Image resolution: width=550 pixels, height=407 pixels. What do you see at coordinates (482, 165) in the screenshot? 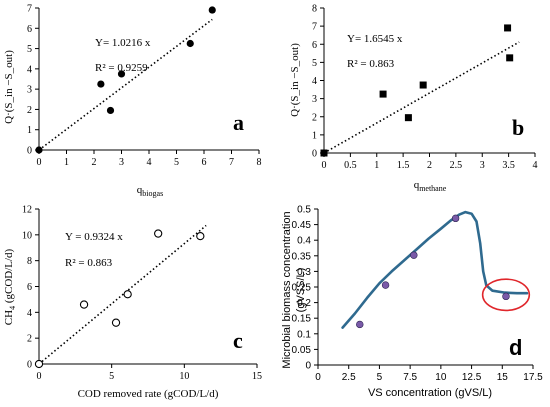
I see `b-x-tick-label: 3` at bounding box center [482, 165].